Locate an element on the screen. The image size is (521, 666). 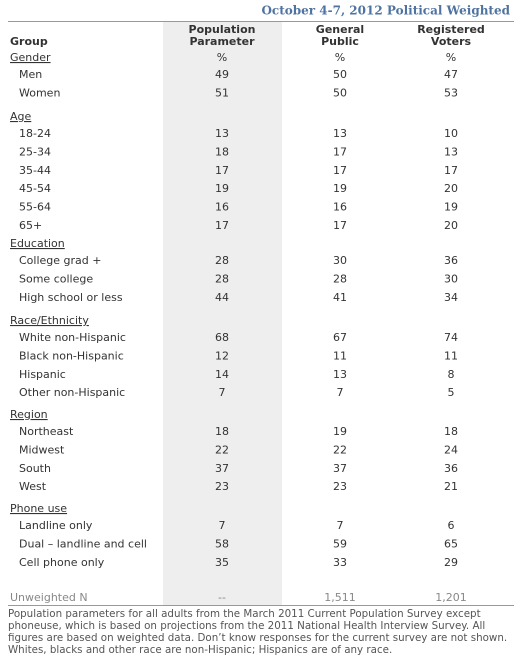
cell: 58 is located at coordinates (222, 543).